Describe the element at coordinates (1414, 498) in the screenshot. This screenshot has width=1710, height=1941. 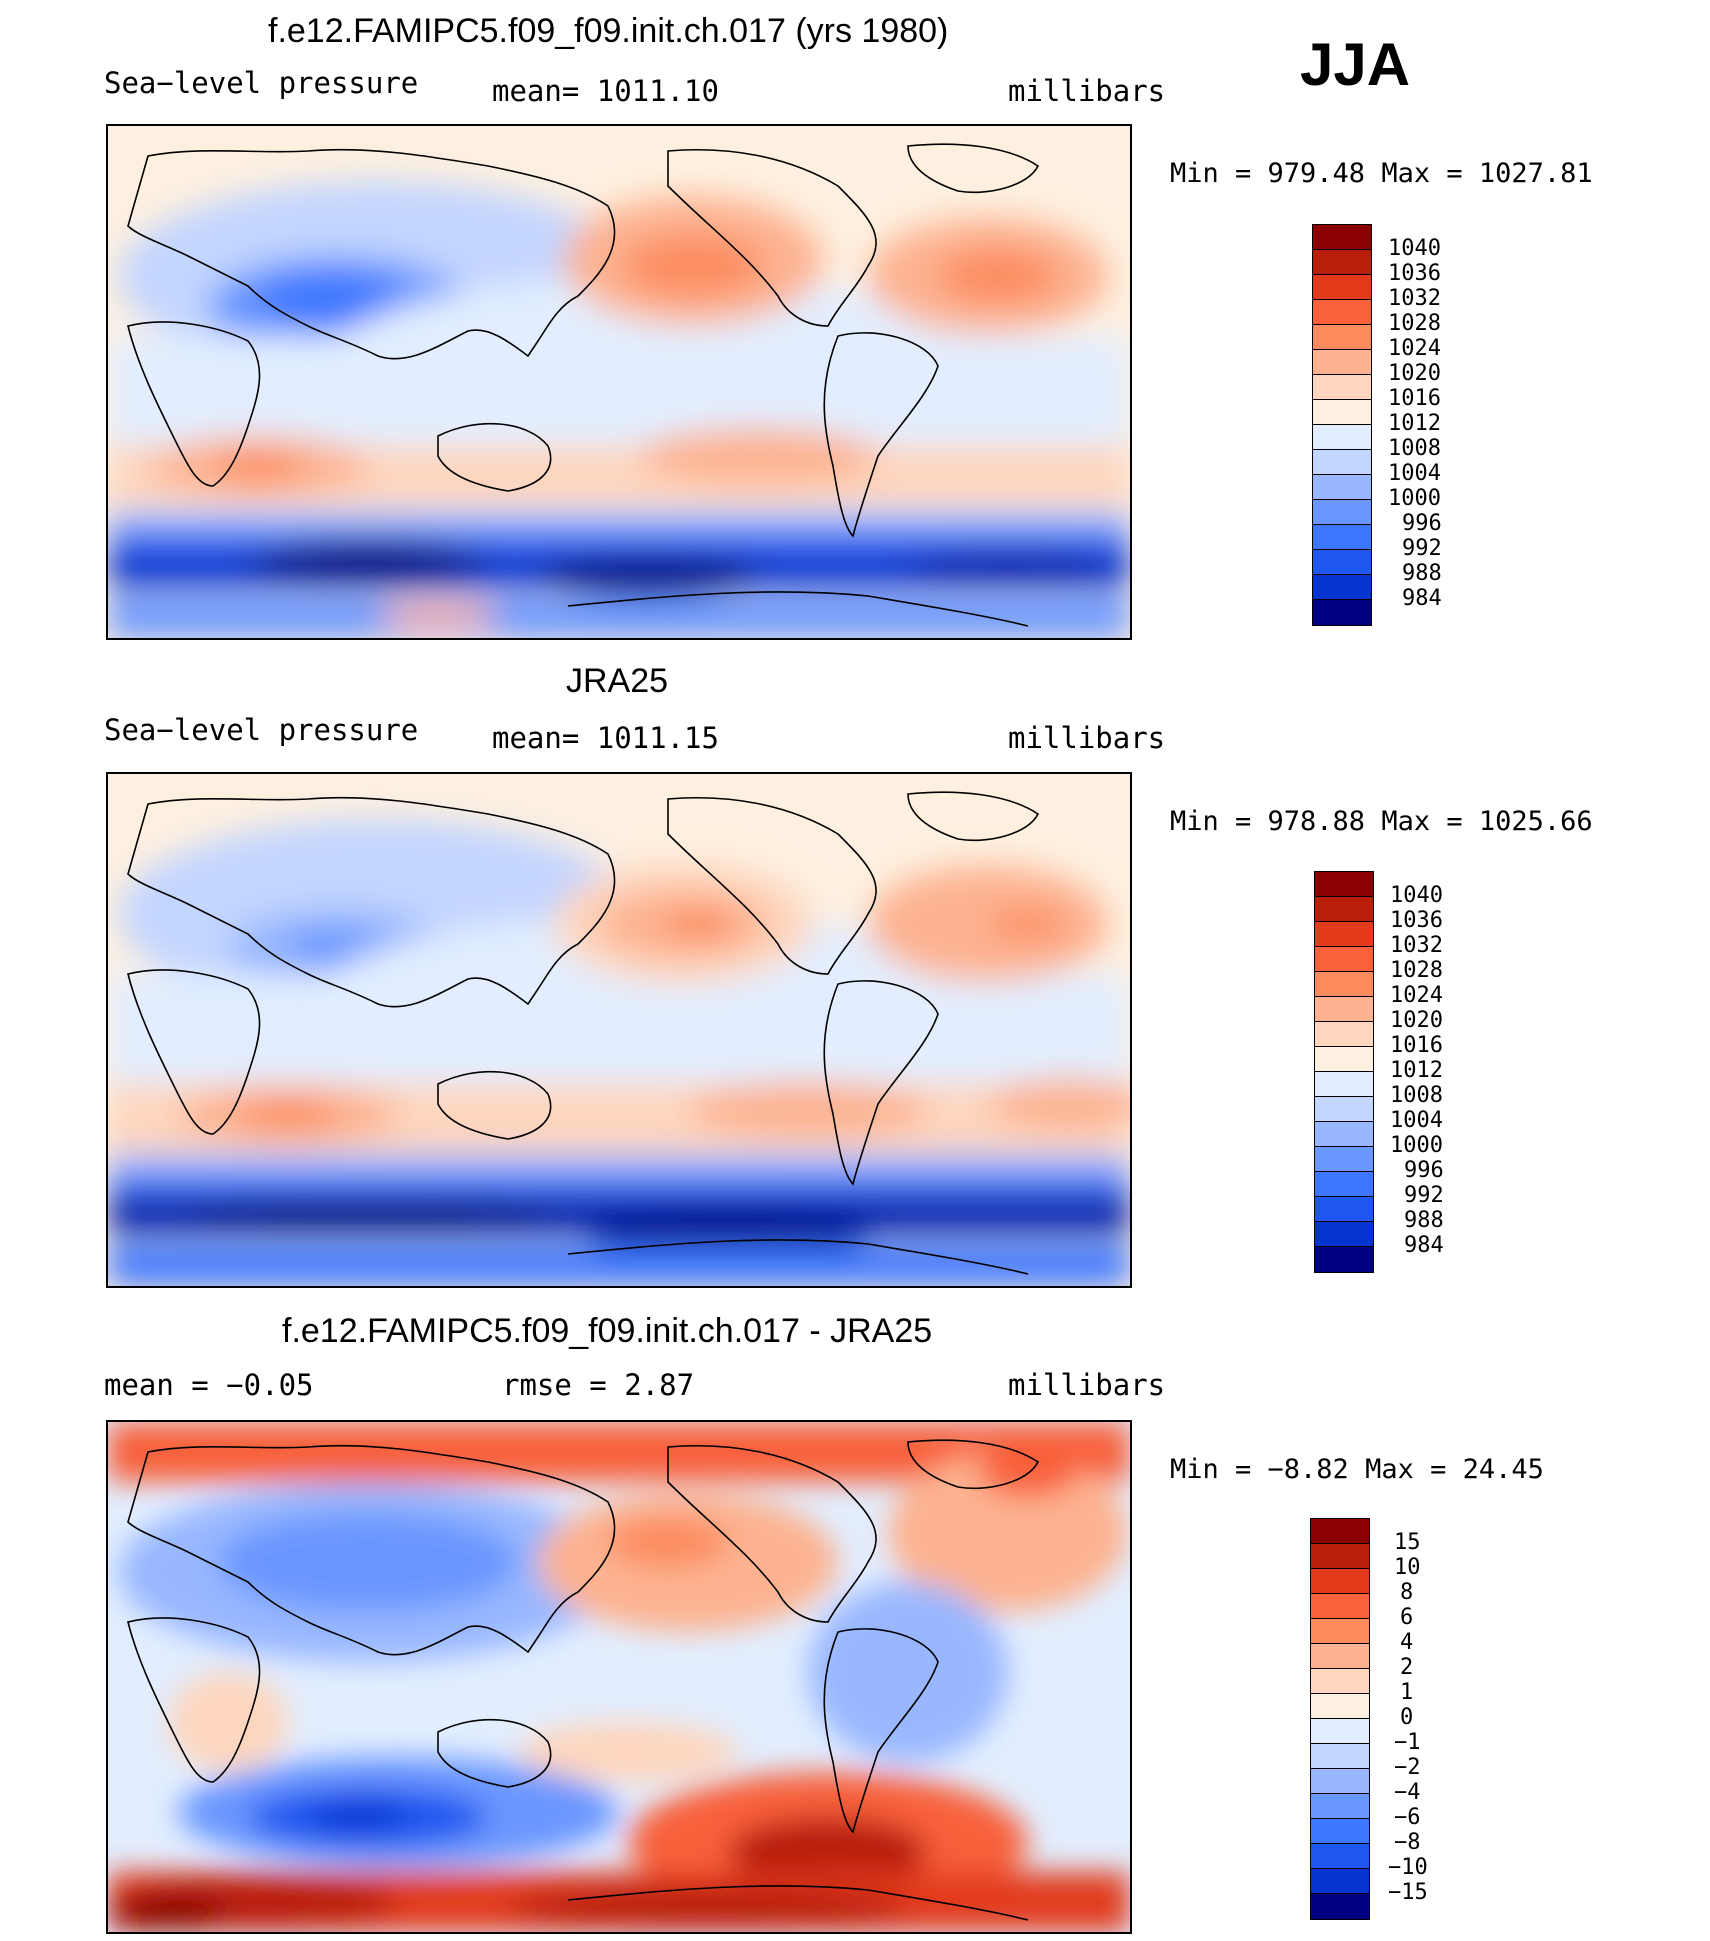
I see `colorbar-label: 1000` at that location.